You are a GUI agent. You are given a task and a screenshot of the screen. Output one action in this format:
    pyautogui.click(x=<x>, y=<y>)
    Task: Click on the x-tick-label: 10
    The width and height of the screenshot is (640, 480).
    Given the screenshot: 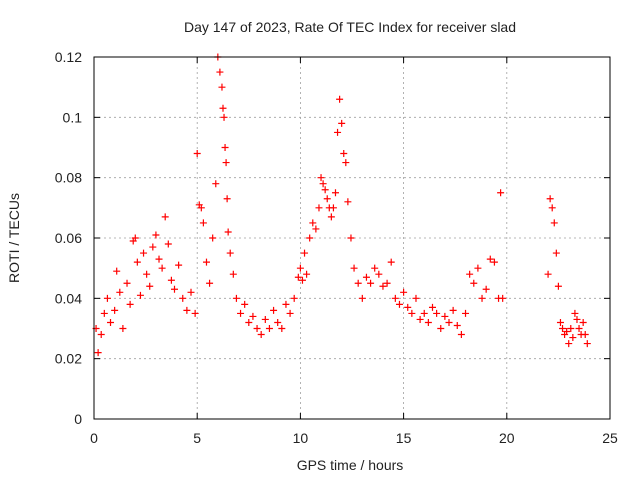 What is the action you would take?
    pyautogui.click(x=301, y=438)
    